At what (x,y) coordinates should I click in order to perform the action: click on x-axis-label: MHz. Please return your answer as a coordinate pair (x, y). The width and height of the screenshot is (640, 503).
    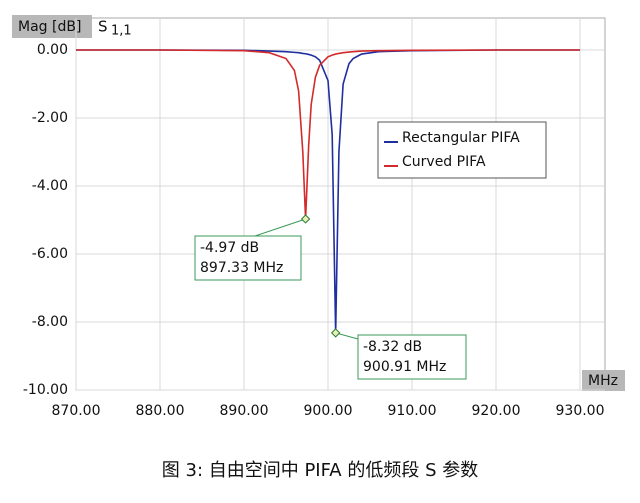
    Looking at the image, I should click on (603, 381).